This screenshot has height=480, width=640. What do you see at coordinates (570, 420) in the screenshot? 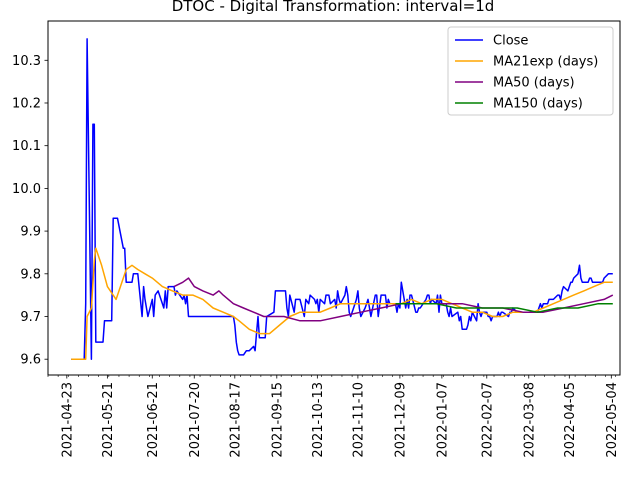
I see `x-tick-label: 2022-04-05` at bounding box center [570, 420].